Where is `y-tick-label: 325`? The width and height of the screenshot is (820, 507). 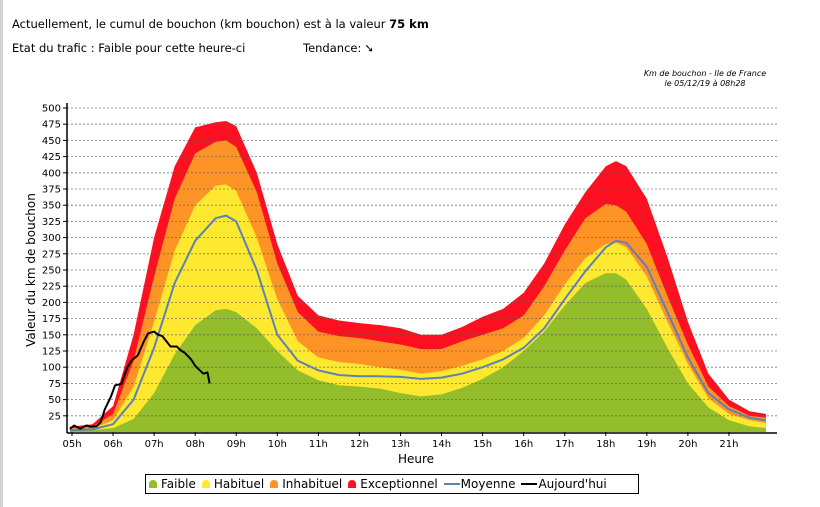 y-tick-label: 325 is located at coordinates (51, 222).